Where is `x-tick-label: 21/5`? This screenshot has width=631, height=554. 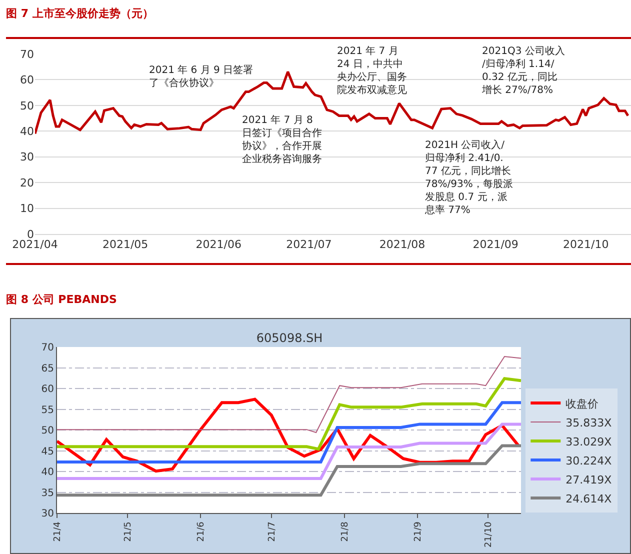 x-tick-label: 21/5 is located at coordinates (129, 532).